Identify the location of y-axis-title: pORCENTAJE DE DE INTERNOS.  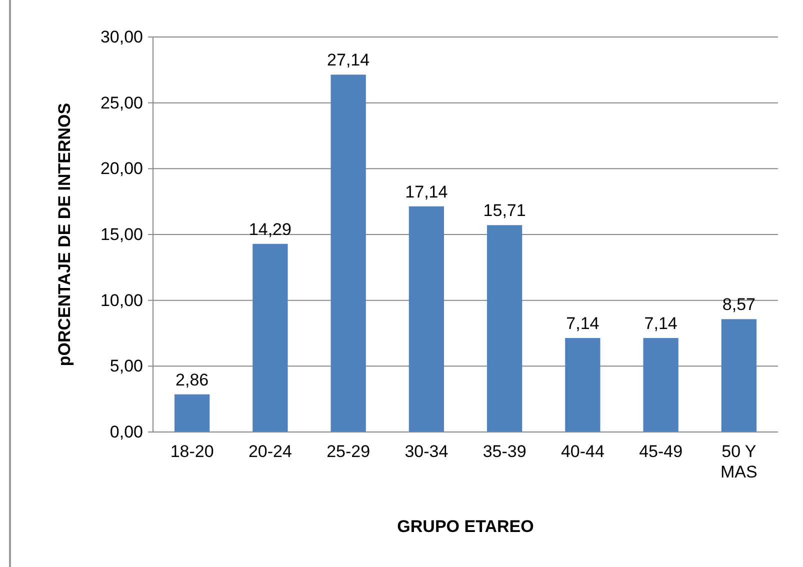
(64, 234).